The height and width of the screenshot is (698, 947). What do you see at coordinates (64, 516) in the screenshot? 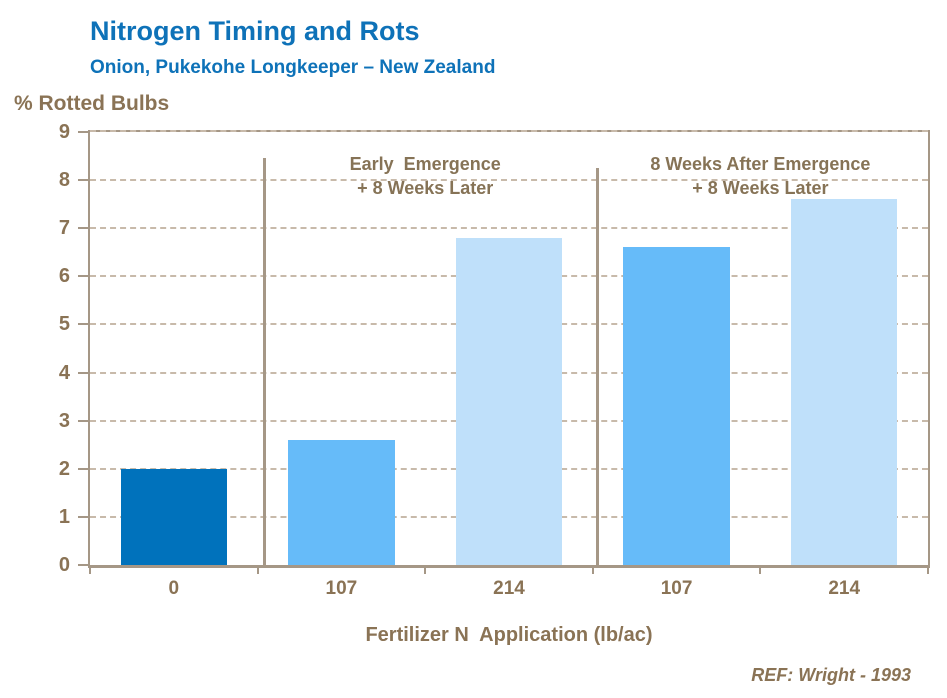
I see `y-tick-label-1: 1` at bounding box center [64, 516].